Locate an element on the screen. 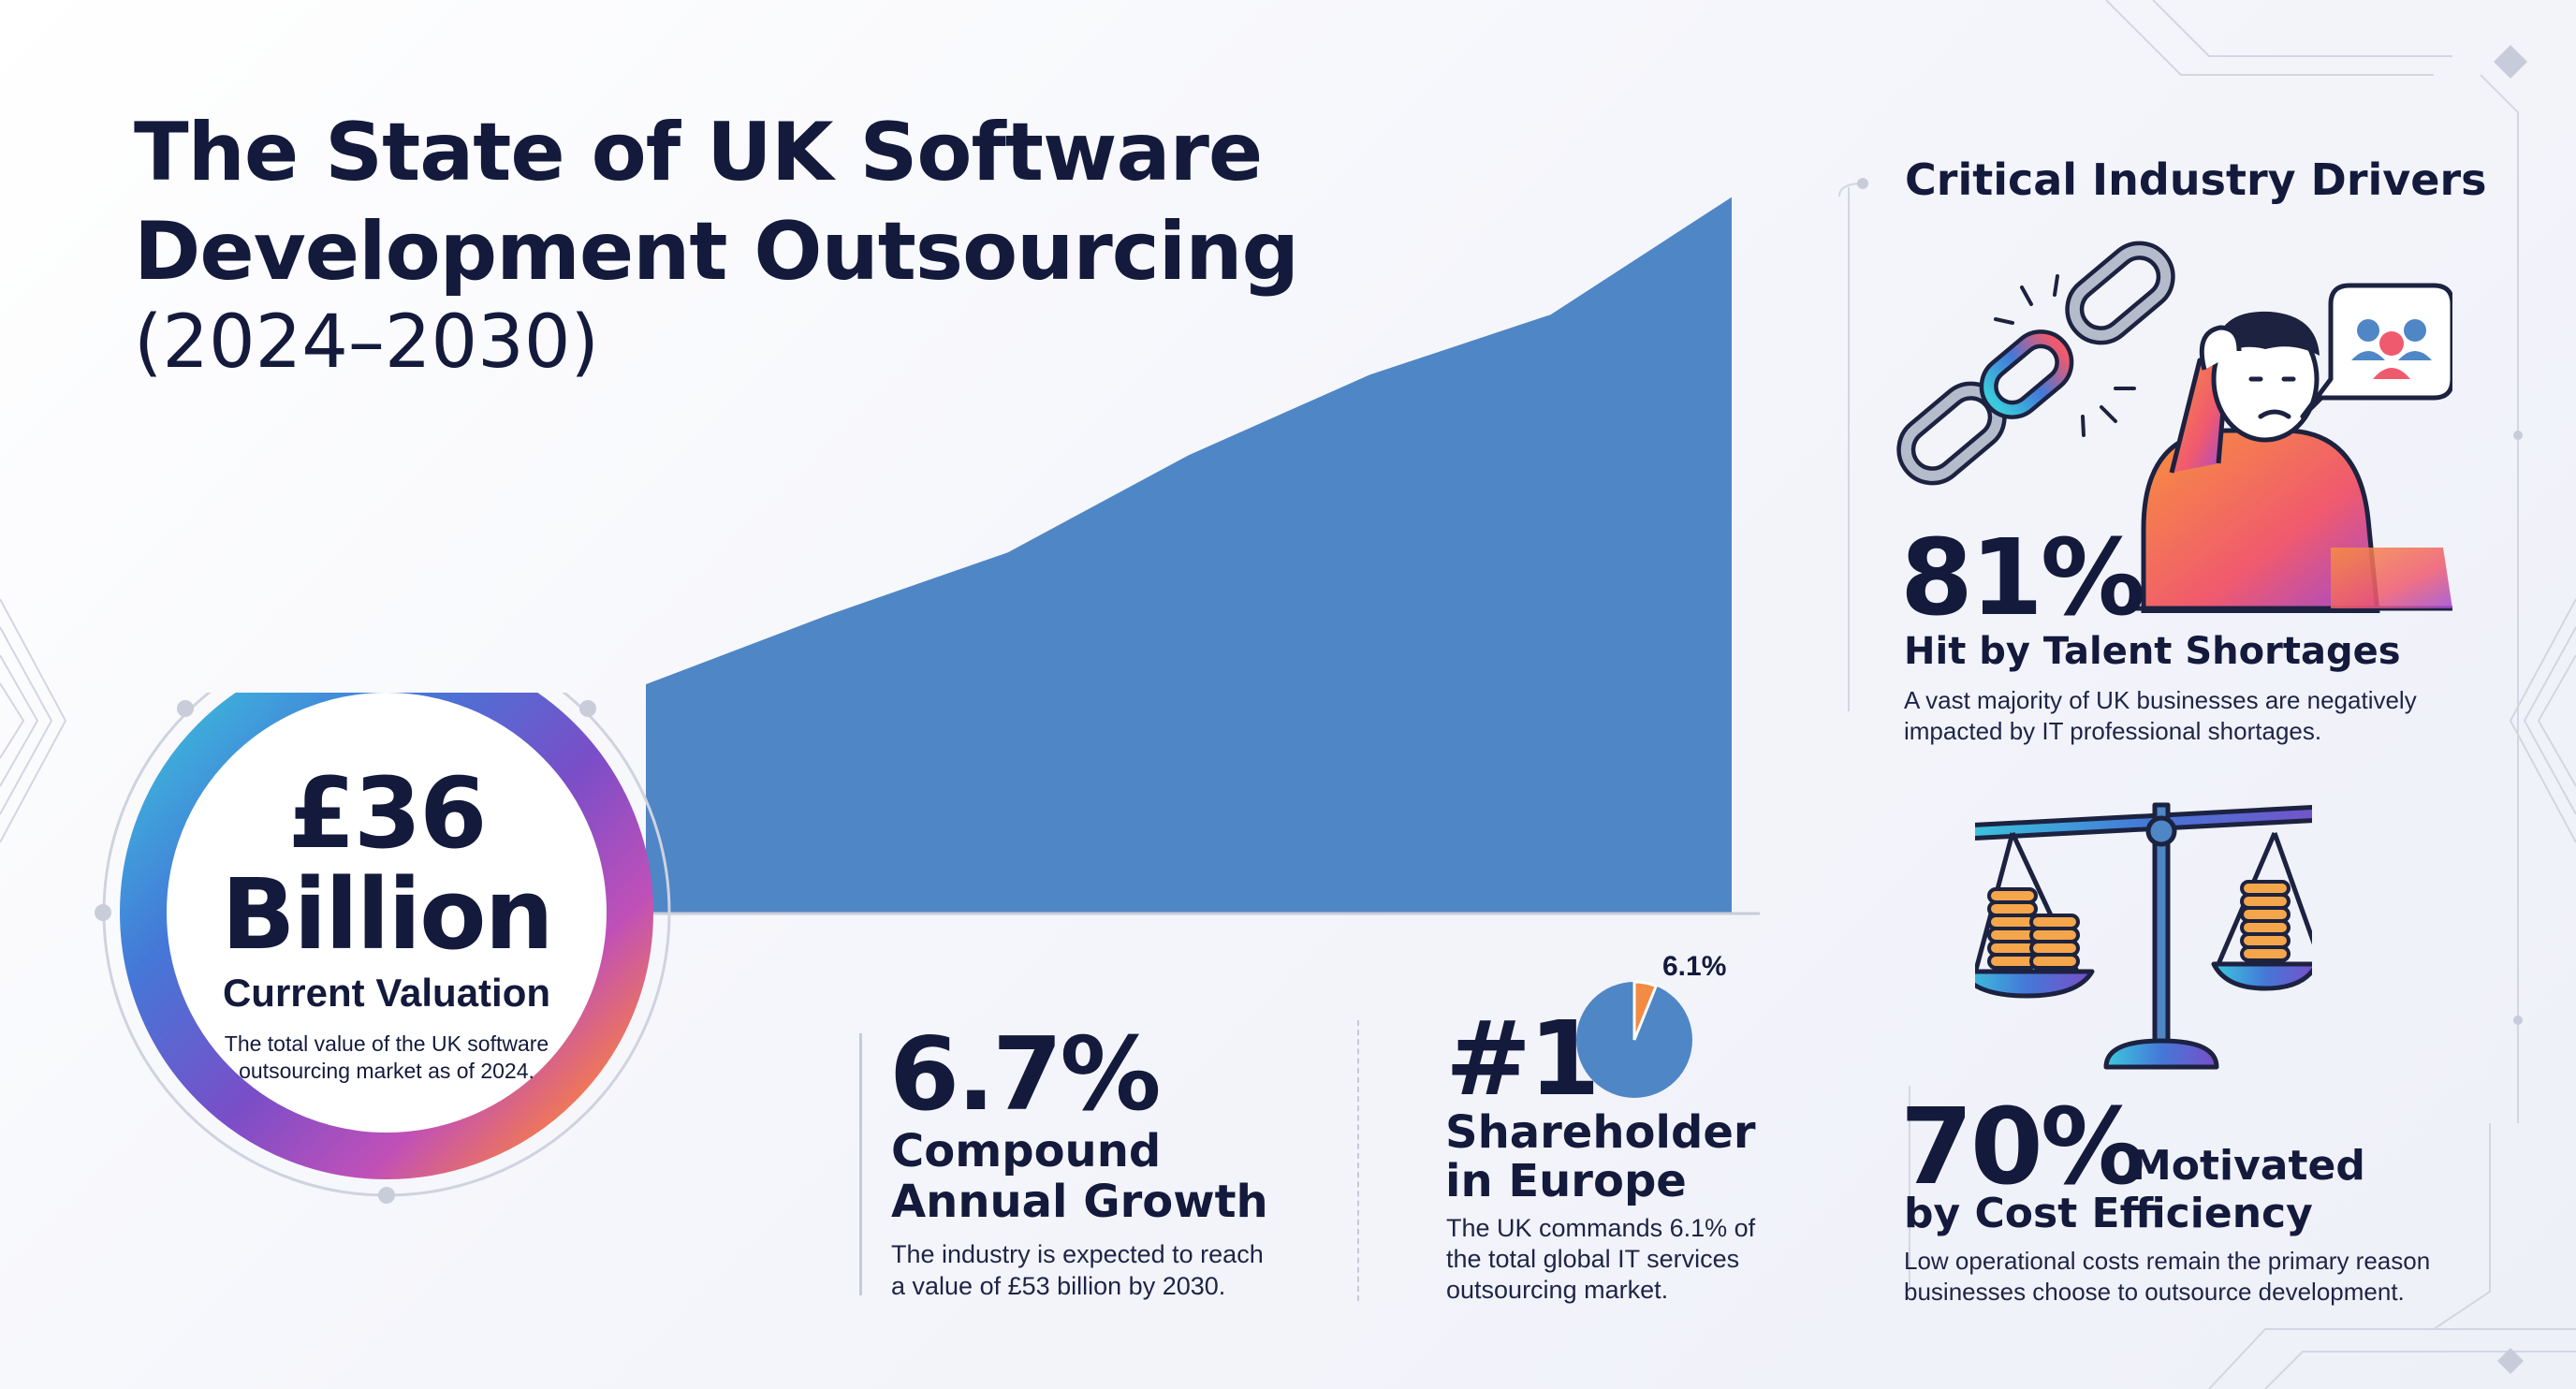 The image size is (2576, 1389). share-desc-line2: the total global IT services is located at coordinates (1593, 1259).